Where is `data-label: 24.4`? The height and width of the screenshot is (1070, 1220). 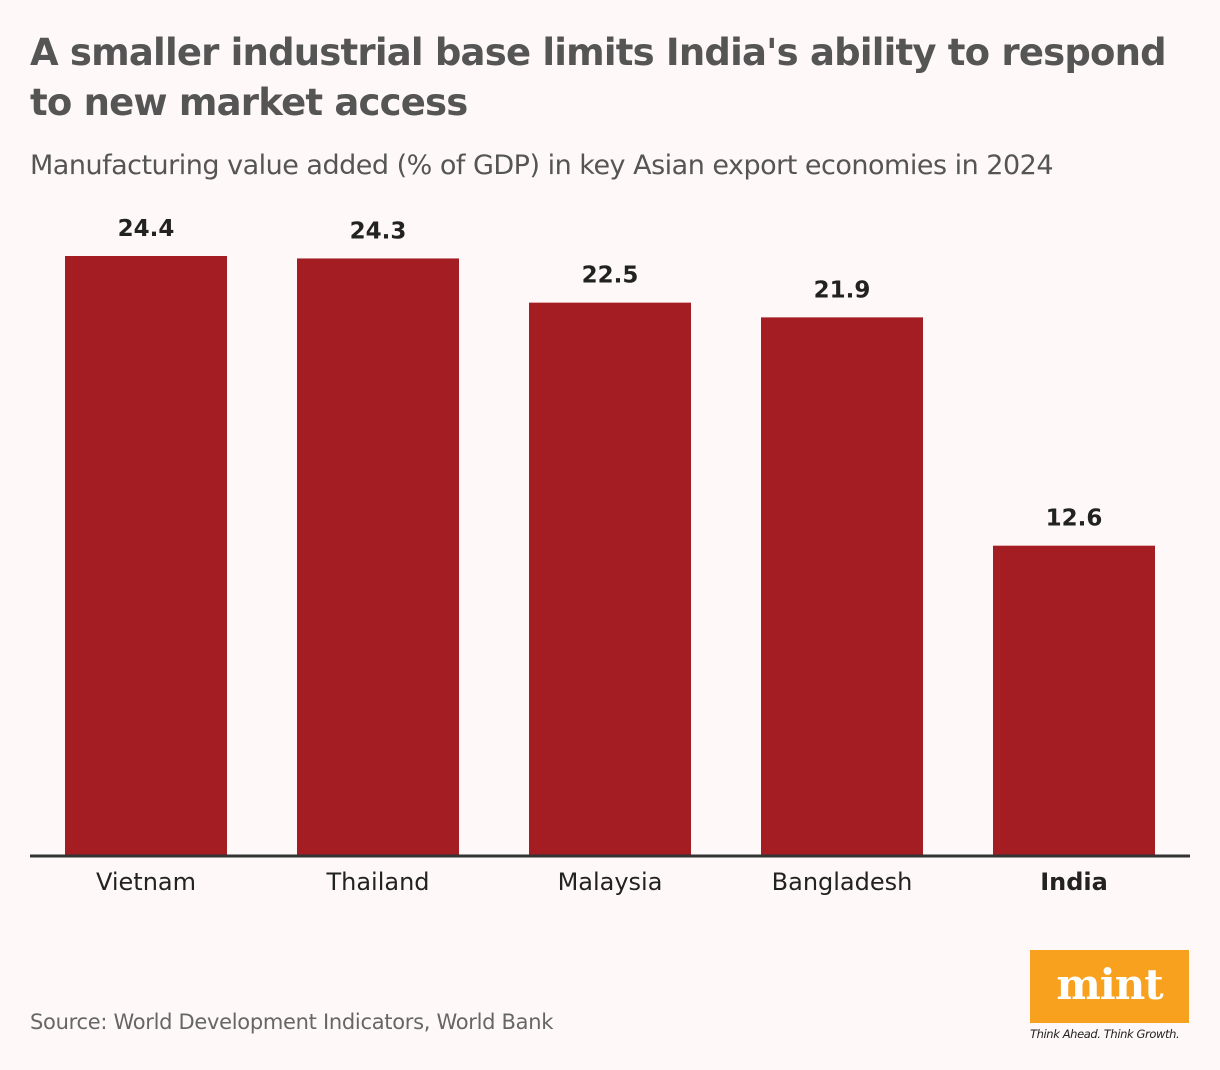
data-label: 24.4 is located at coordinates (146, 229).